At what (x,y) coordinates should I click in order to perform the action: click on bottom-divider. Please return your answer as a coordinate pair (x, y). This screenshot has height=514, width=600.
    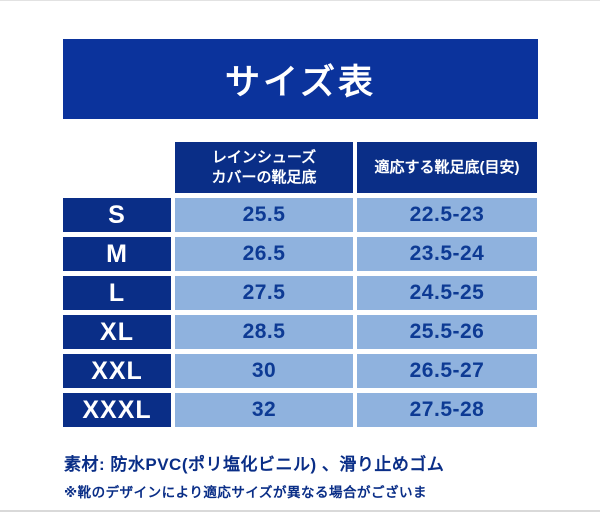
    Looking at the image, I should click on (300, 511).